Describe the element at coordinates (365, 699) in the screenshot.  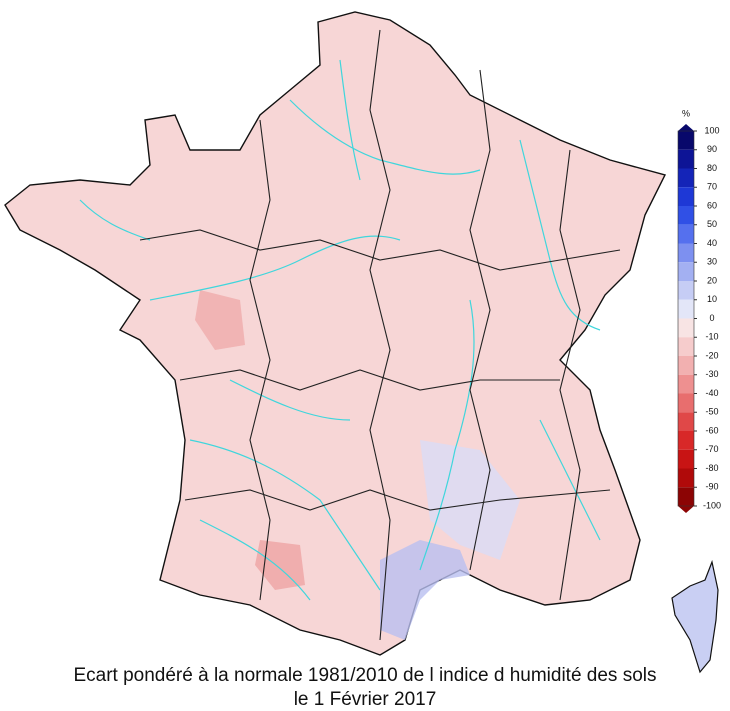
I see `map-title: le 1 Février 2017` at that location.